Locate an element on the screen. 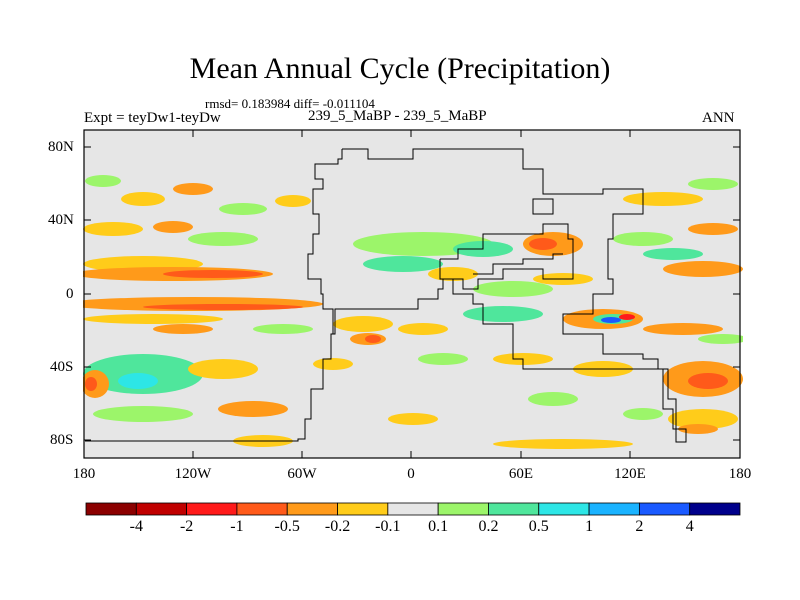 This screenshot has width=800, height=600. colorbar-label: -0.5 is located at coordinates (287, 526).